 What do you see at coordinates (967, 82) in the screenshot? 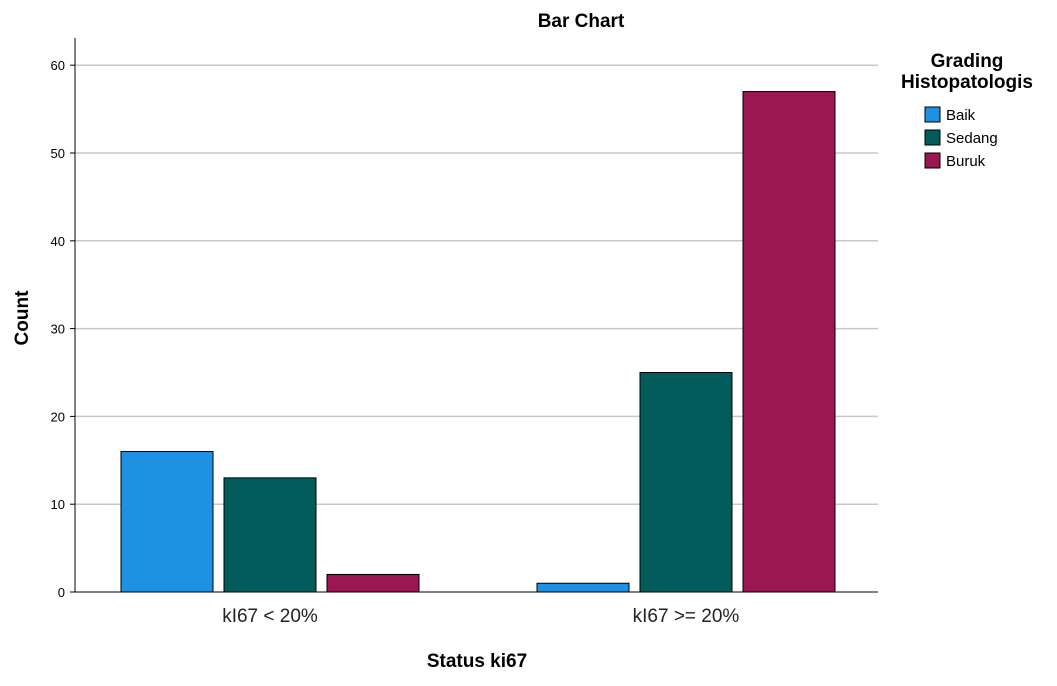
I see `legend-title: Histopatologis` at bounding box center [967, 82].